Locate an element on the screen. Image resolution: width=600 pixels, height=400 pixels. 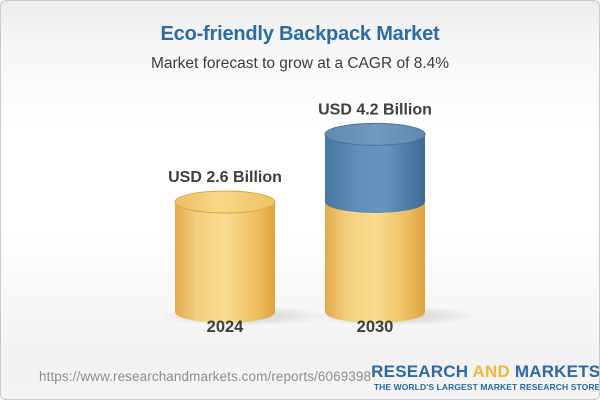
logo-wordmark: RESEARCH AND MARKETS is located at coordinates (485, 371).